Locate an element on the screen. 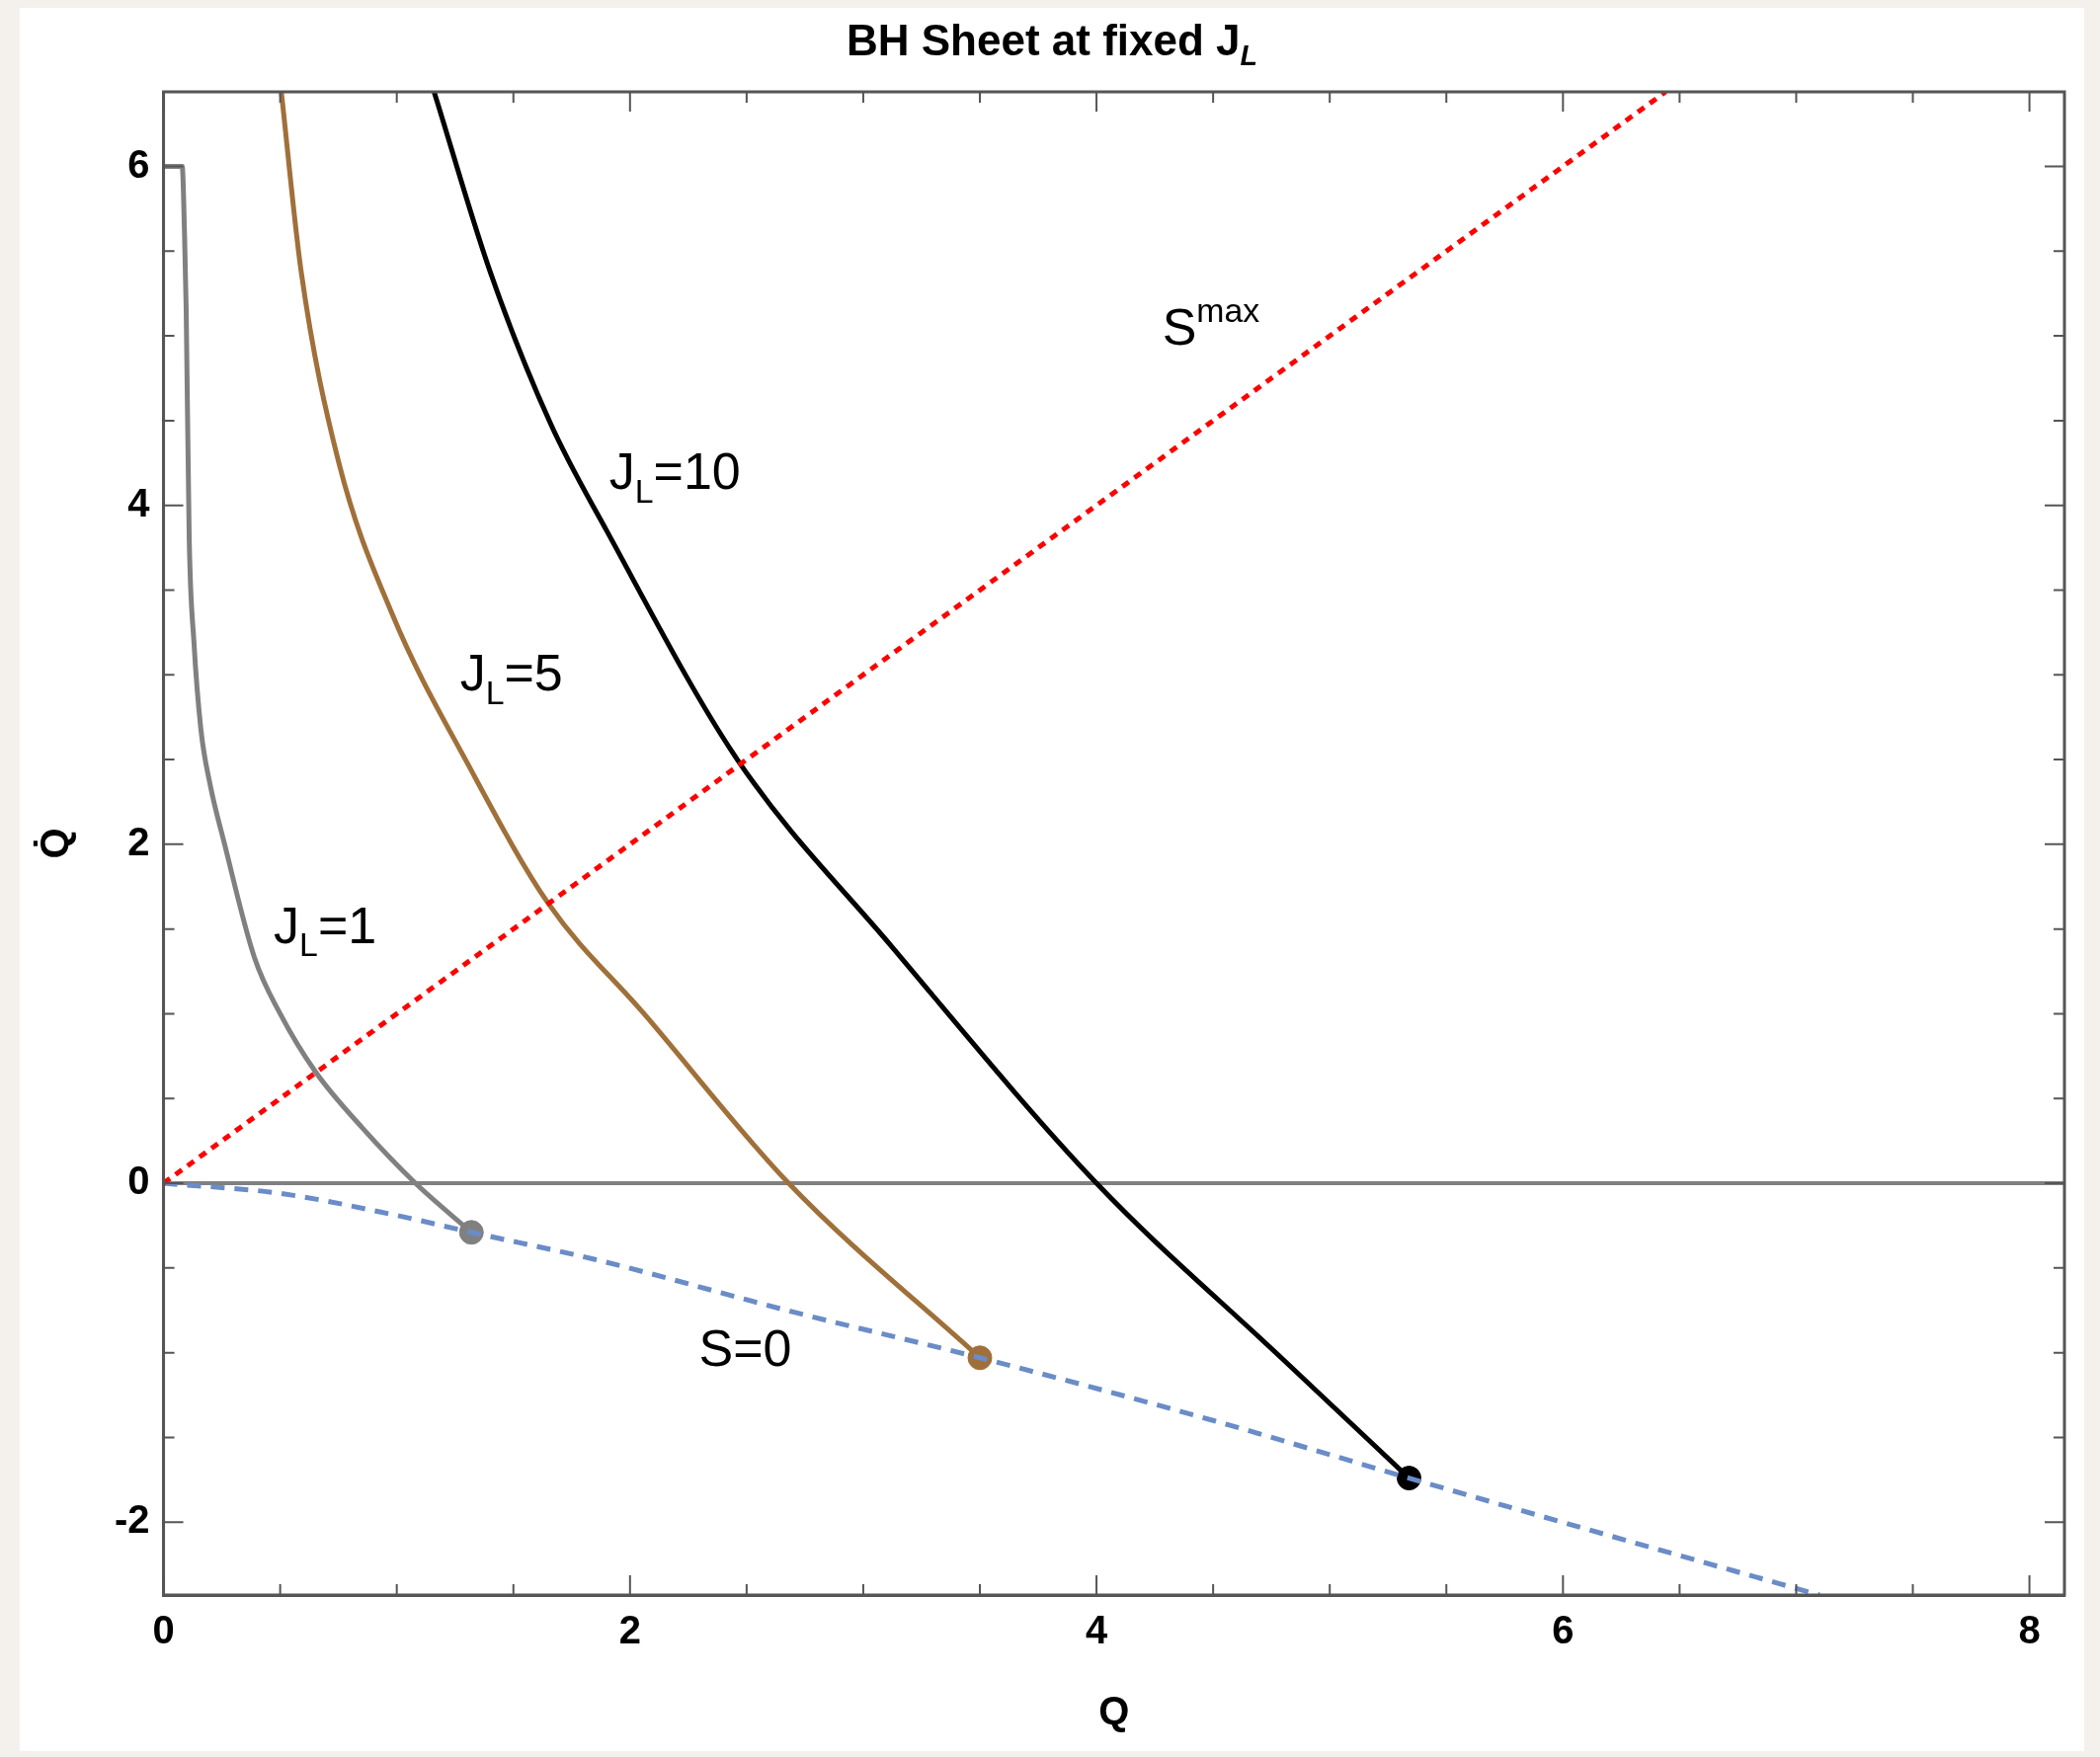 This screenshot has width=2100, height=1757. x-tick-label: 6 is located at coordinates (1563, 1630).